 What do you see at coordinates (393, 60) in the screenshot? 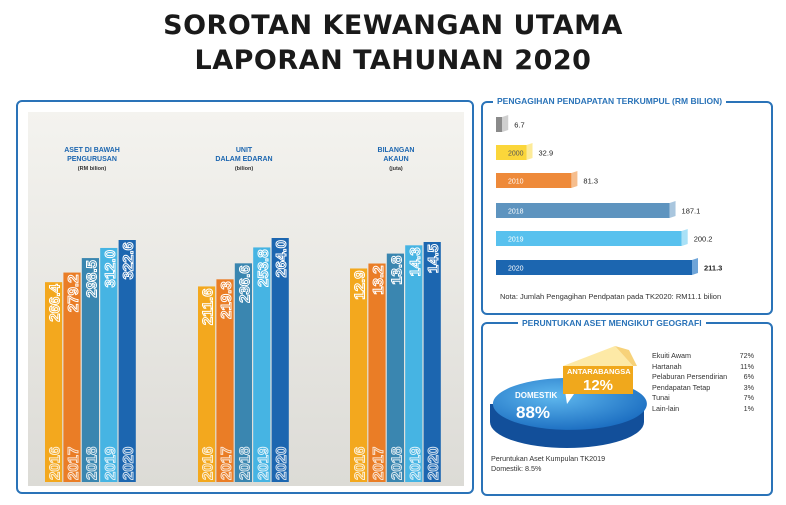
I see `page-title-line2: LAPORAN TAHUNAN 2020` at bounding box center [393, 60].